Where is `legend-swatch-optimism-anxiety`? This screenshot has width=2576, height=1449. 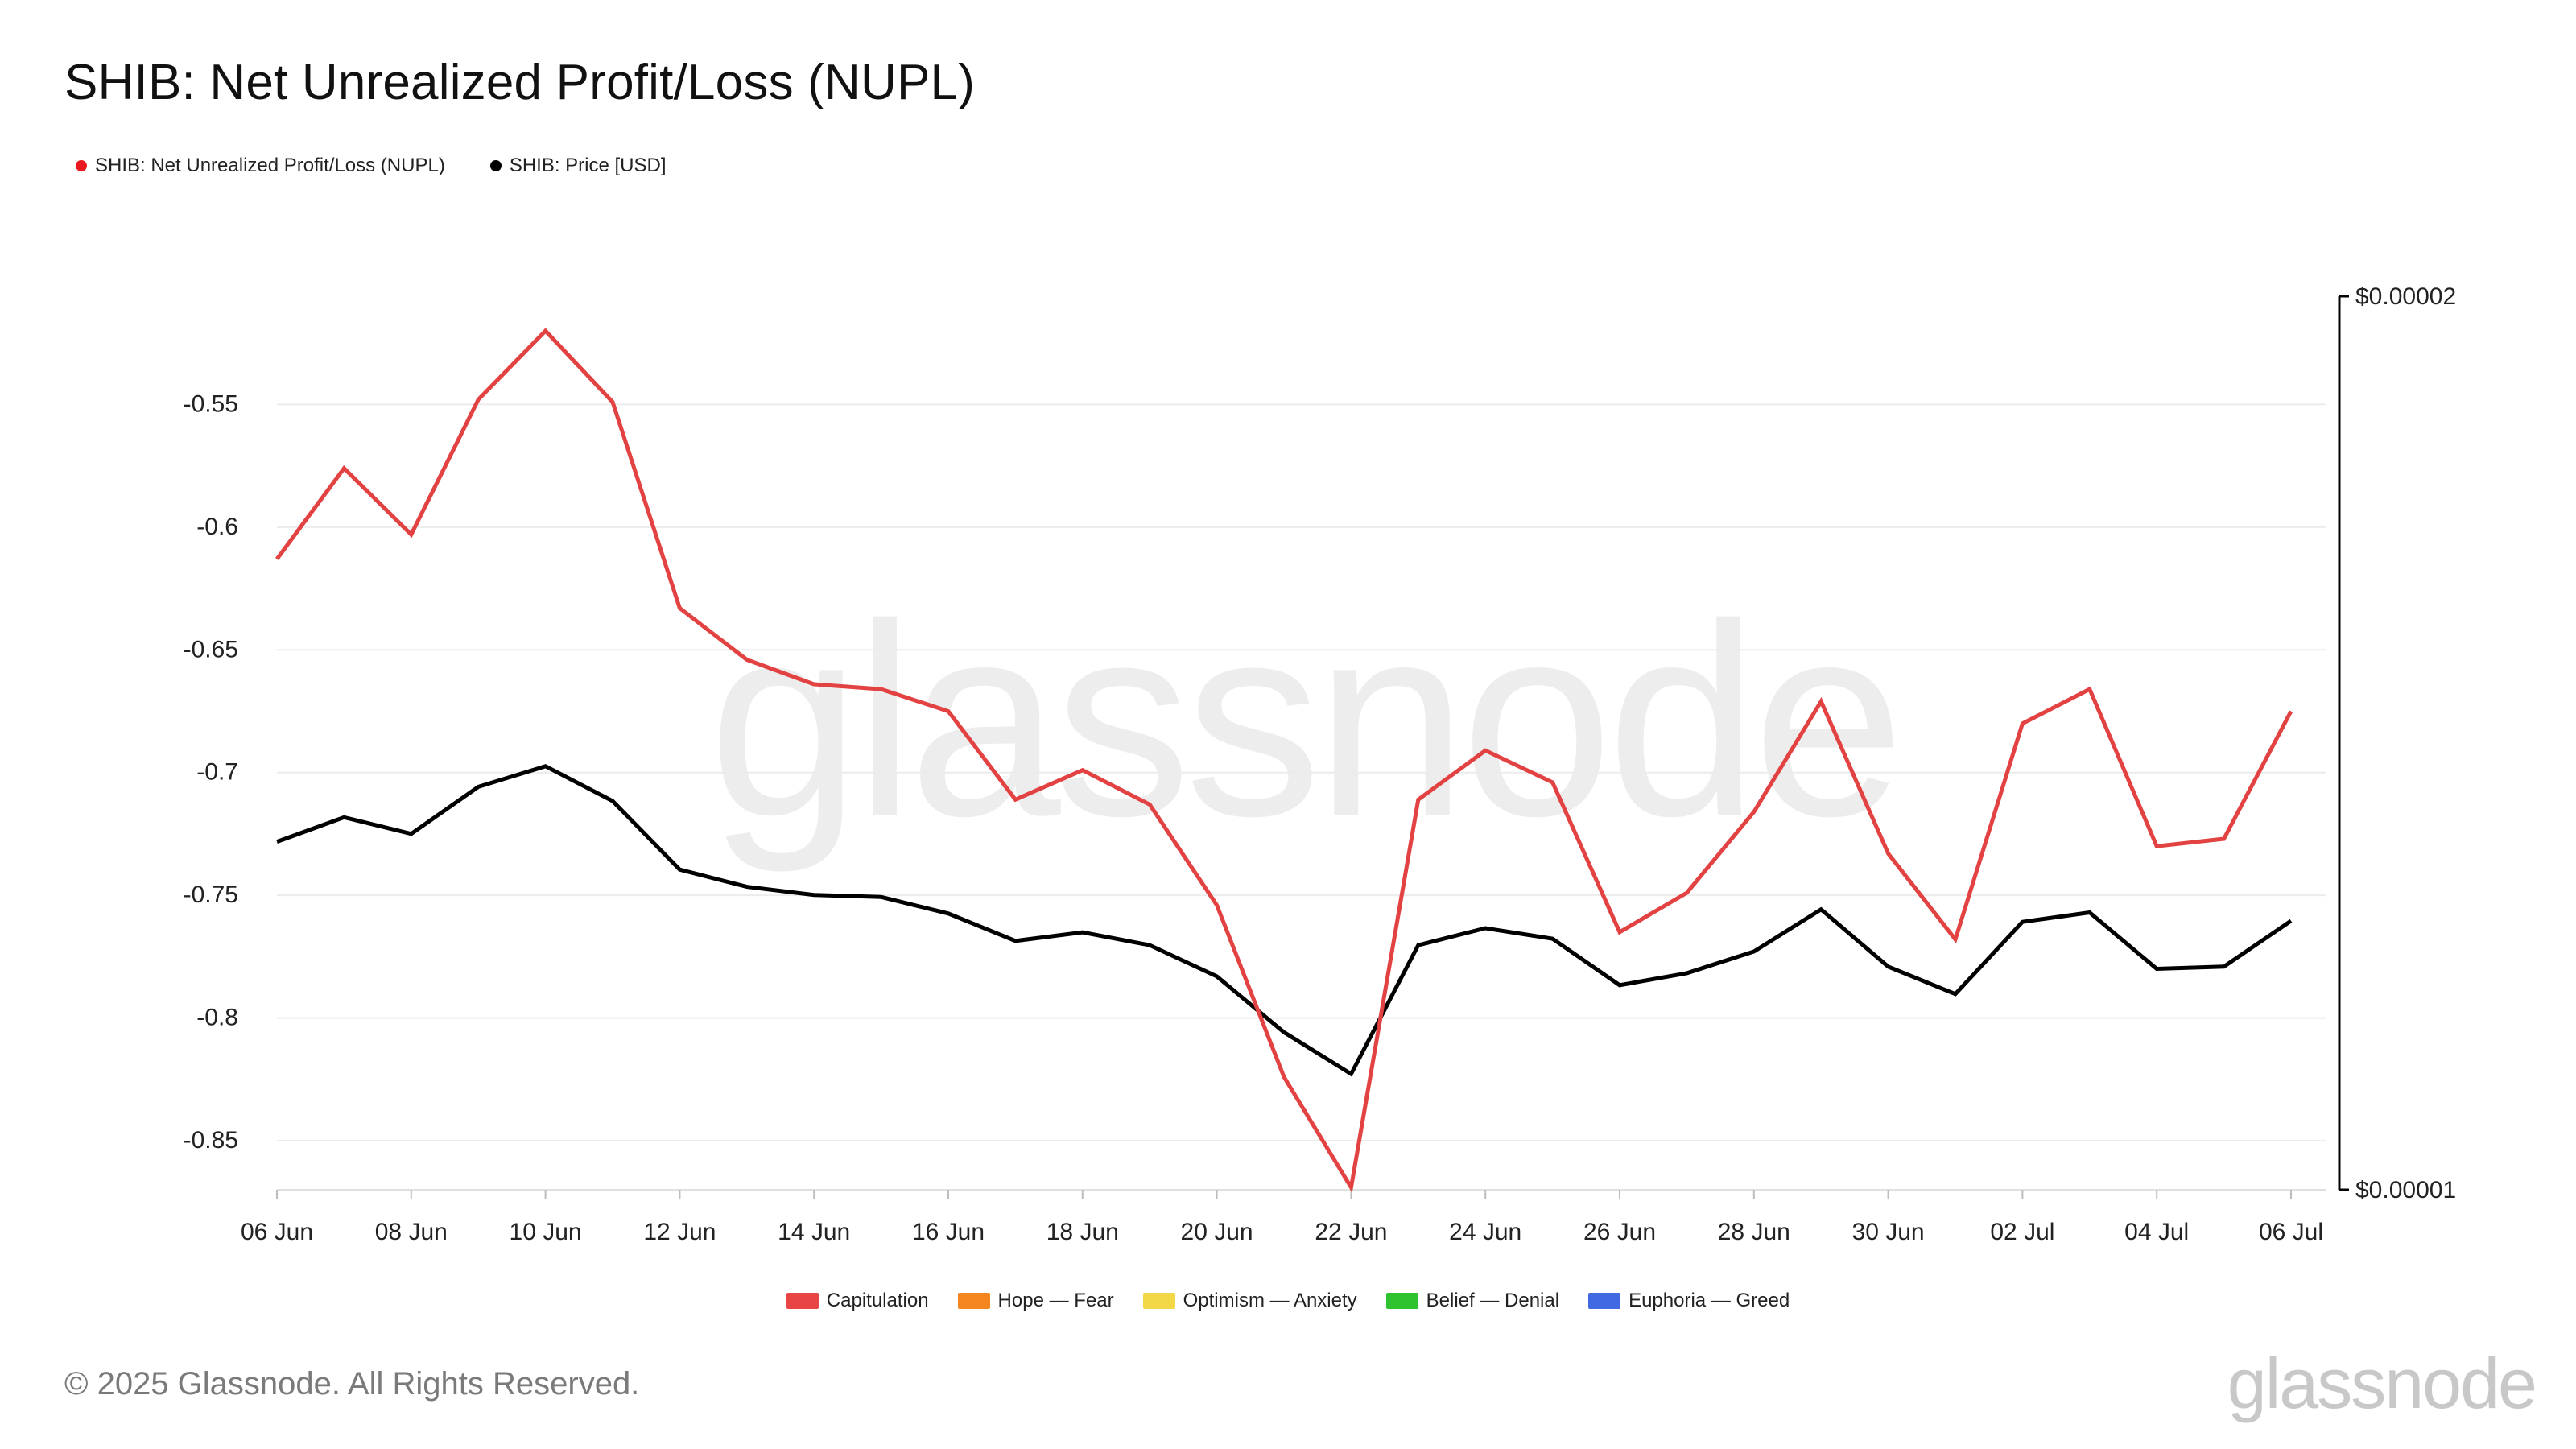
legend-swatch-optimism-anxiety is located at coordinates (1158, 1301).